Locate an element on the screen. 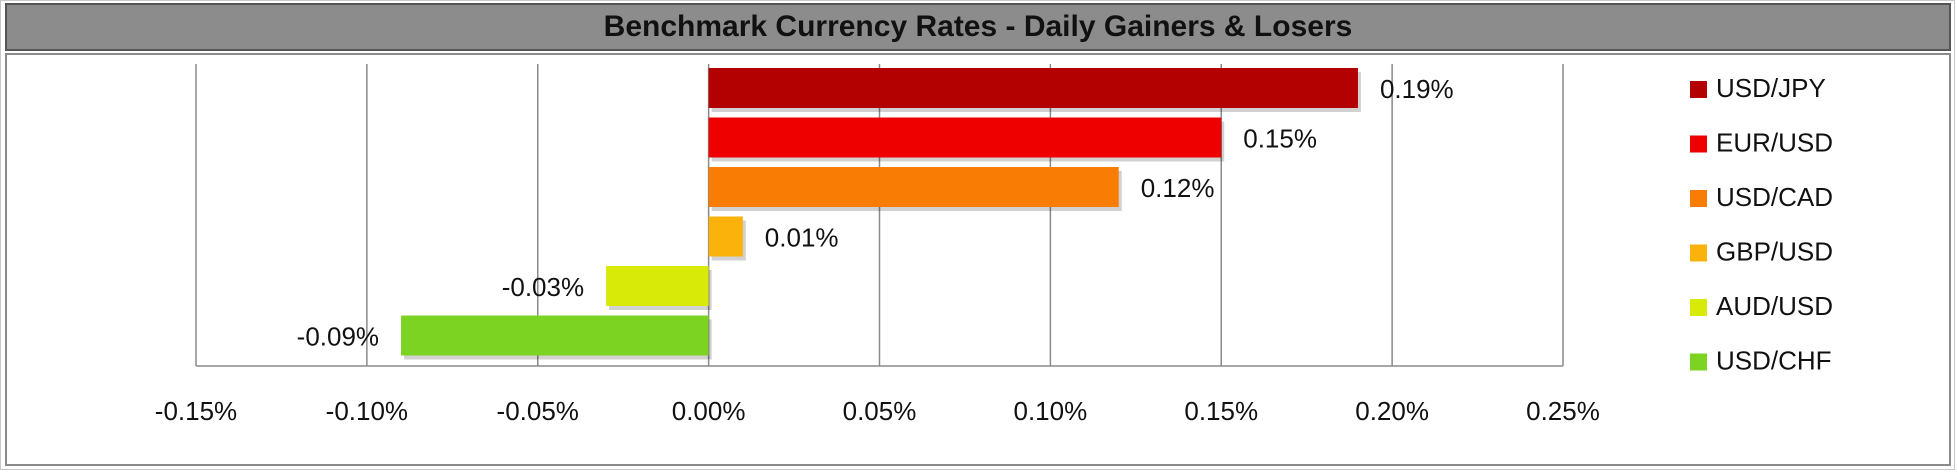 Image resolution: width=1957 pixels, height=472 pixels. data-label: -0.09% is located at coordinates (338, 337).